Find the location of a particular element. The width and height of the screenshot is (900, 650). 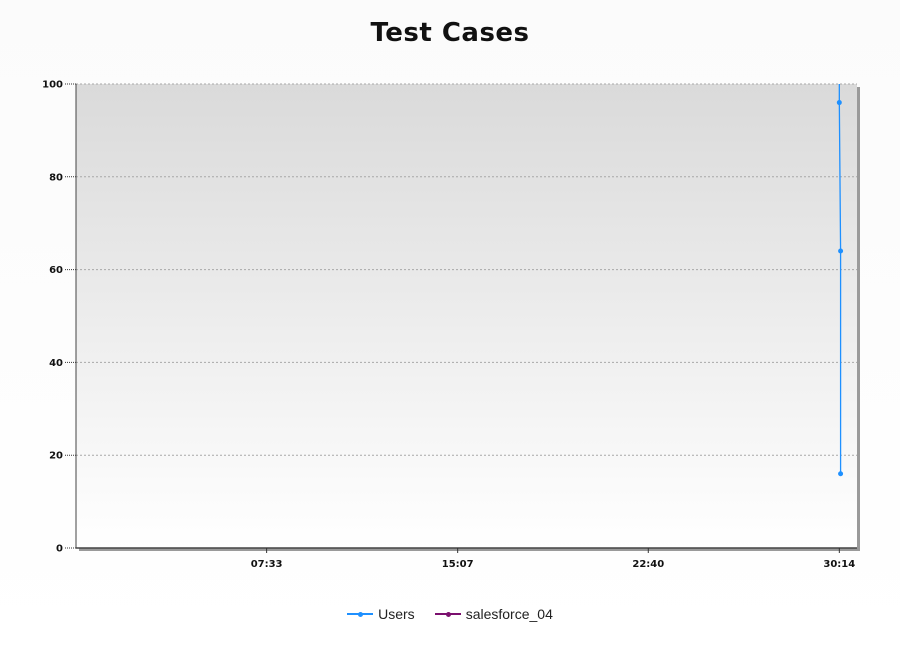

y-tick-label: 100 is located at coordinates (52, 85).